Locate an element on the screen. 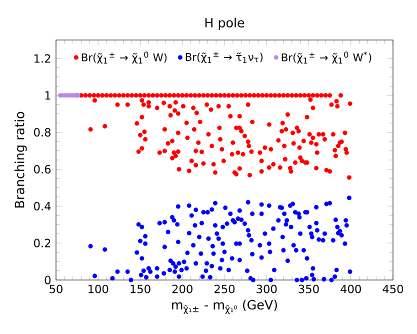  y-tick-label: 0.8 is located at coordinates (42, 132).